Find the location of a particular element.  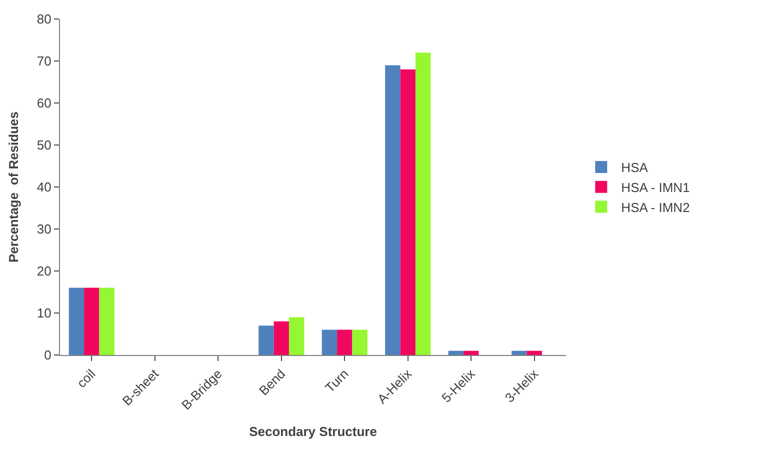

y-tick-label: 20 is located at coordinates (44, 271).